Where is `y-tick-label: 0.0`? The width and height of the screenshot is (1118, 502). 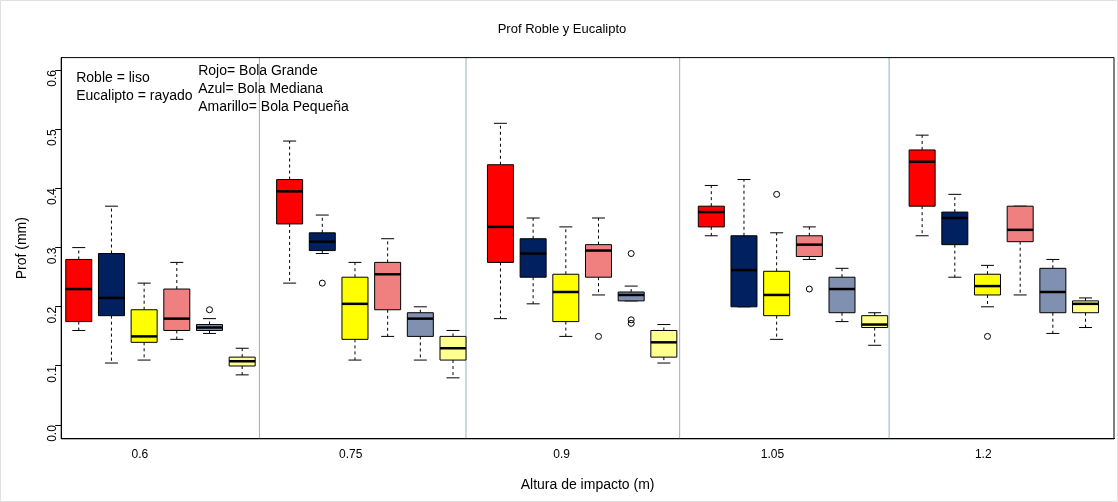
y-tick-label: 0.0 is located at coordinates (51, 433).